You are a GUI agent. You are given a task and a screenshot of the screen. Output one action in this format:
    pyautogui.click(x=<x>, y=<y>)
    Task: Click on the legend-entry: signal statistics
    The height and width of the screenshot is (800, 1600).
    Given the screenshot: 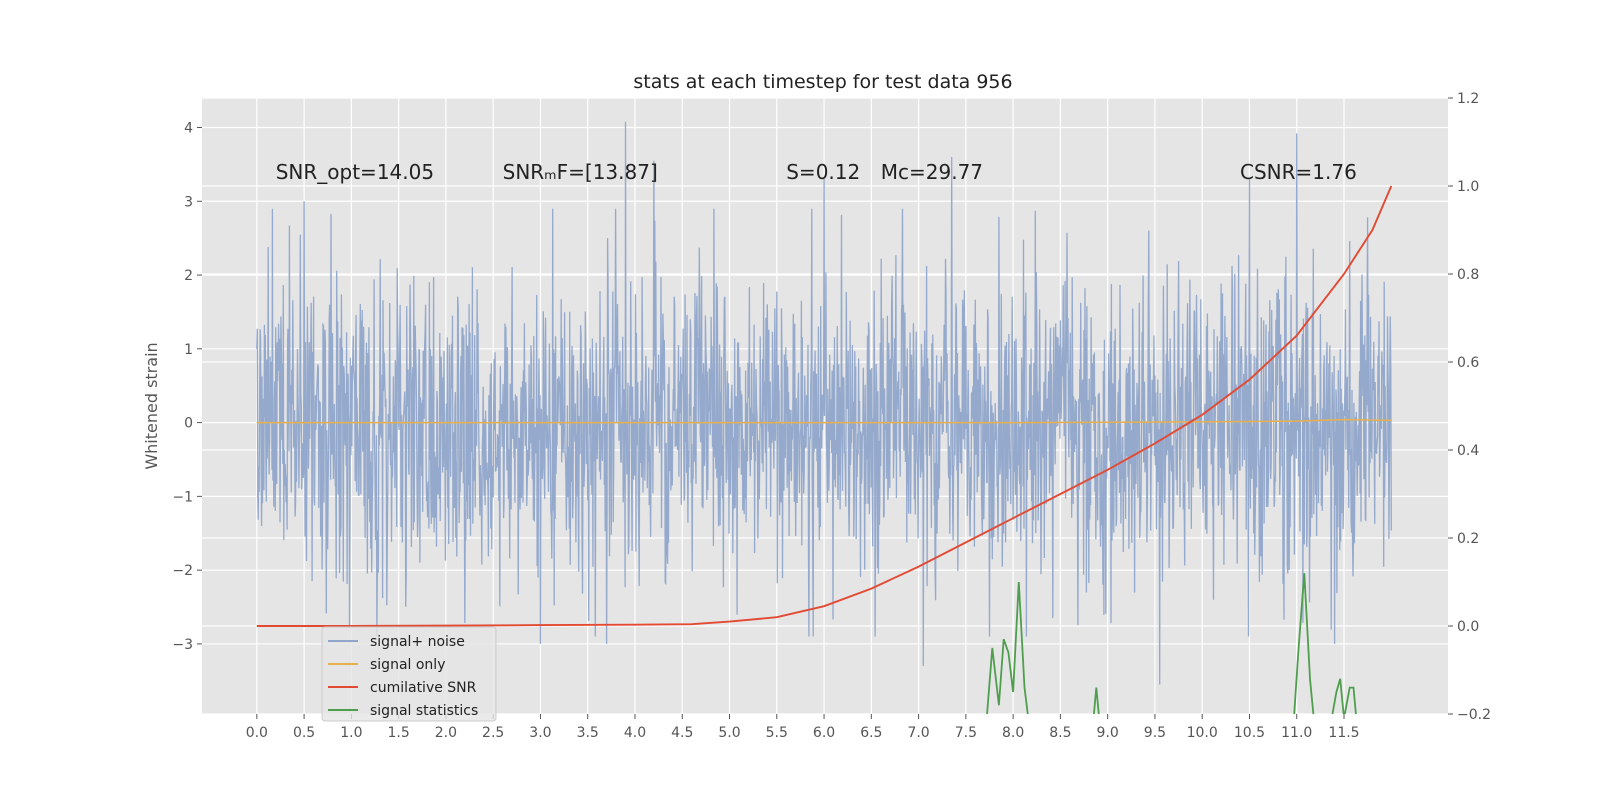 What is the action you would take?
    pyautogui.click(x=424, y=711)
    